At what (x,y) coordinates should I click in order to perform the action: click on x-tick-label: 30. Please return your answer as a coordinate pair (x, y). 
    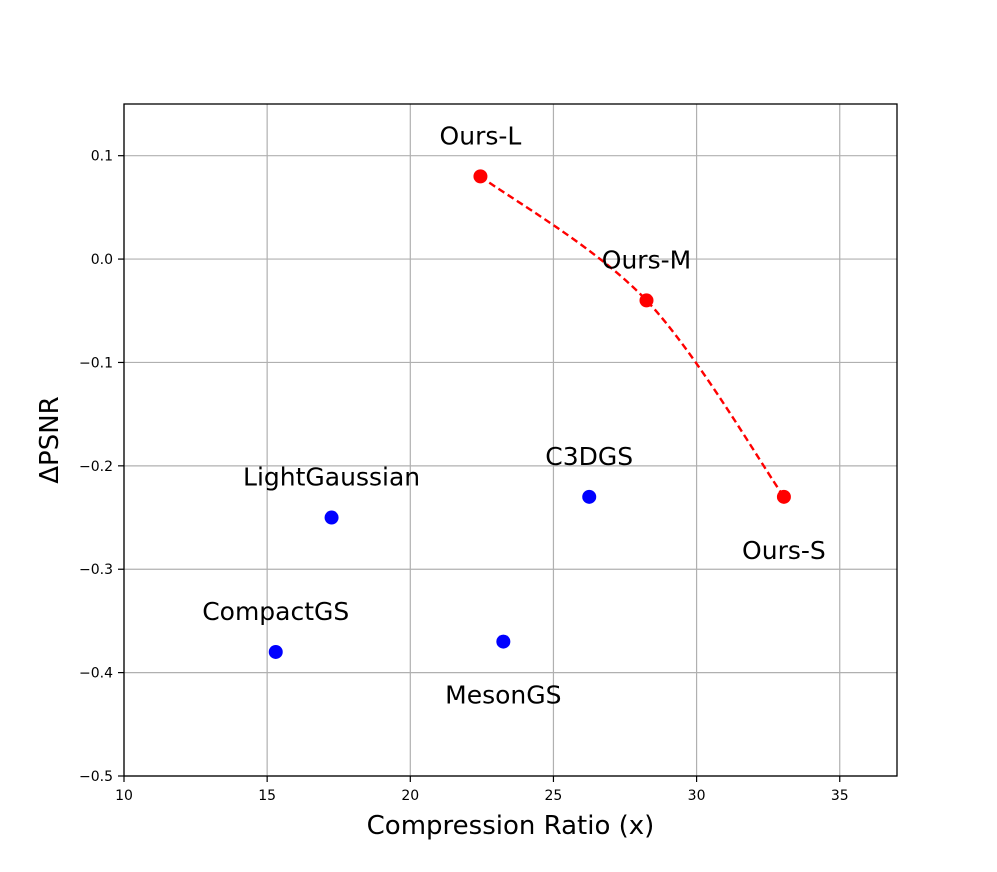
    Looking at the image, I should click on (697, 796).